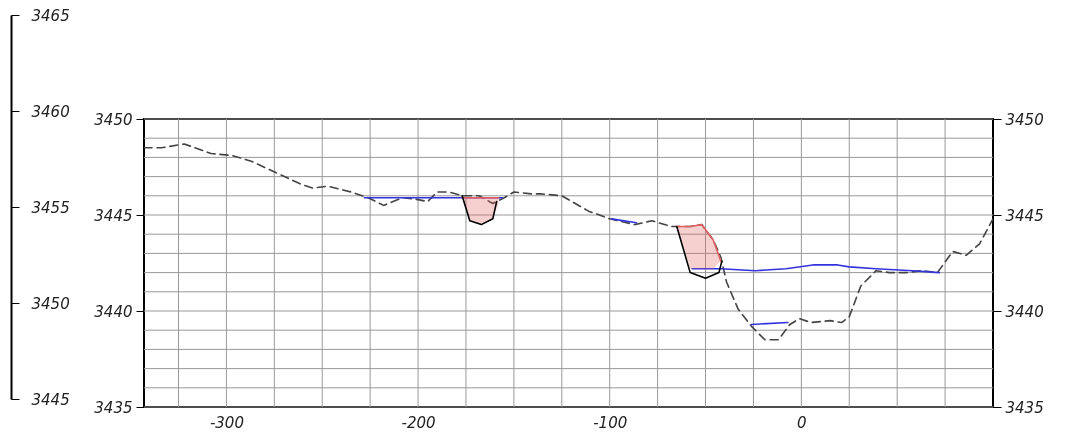 Image resolution: width=1071 pixels, height=438 pixels. I want to click on y-tick-label: 3440, so click(113, 311).